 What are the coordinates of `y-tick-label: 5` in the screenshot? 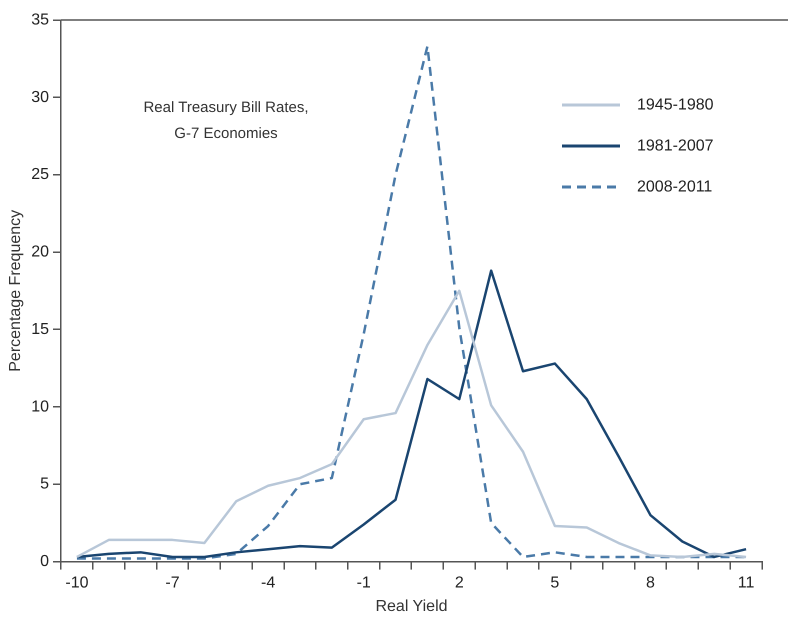 It's located at (45, 484).